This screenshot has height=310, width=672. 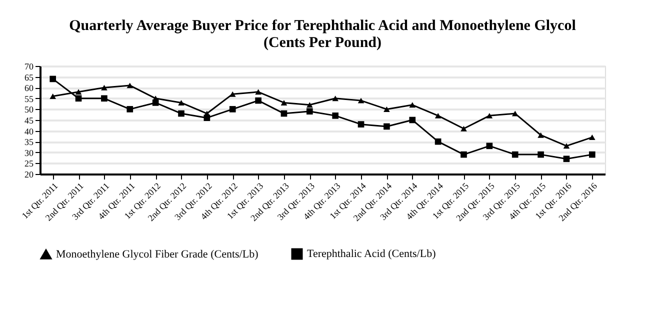 What do you see at coordinates (29, 175) in the screenshot?
I see `y-tick-label: 20` at bounding box center [29, 175].